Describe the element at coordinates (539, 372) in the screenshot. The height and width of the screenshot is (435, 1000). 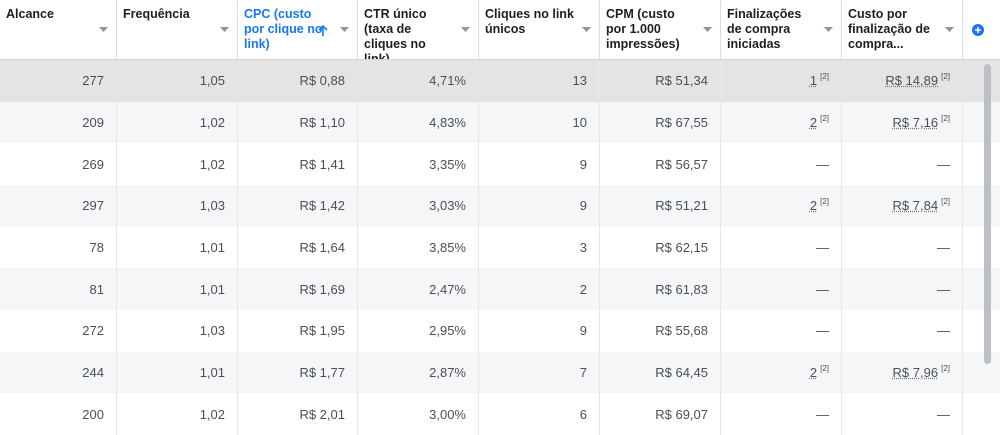
I see `table-cell: 7` at that location.